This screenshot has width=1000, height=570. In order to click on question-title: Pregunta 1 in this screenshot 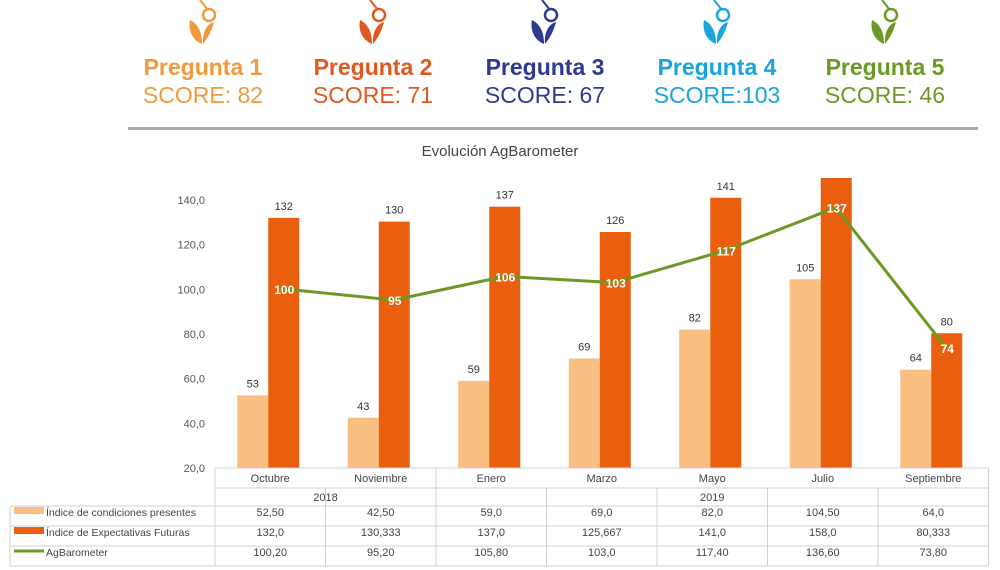, I will do `click(203, 67)`.